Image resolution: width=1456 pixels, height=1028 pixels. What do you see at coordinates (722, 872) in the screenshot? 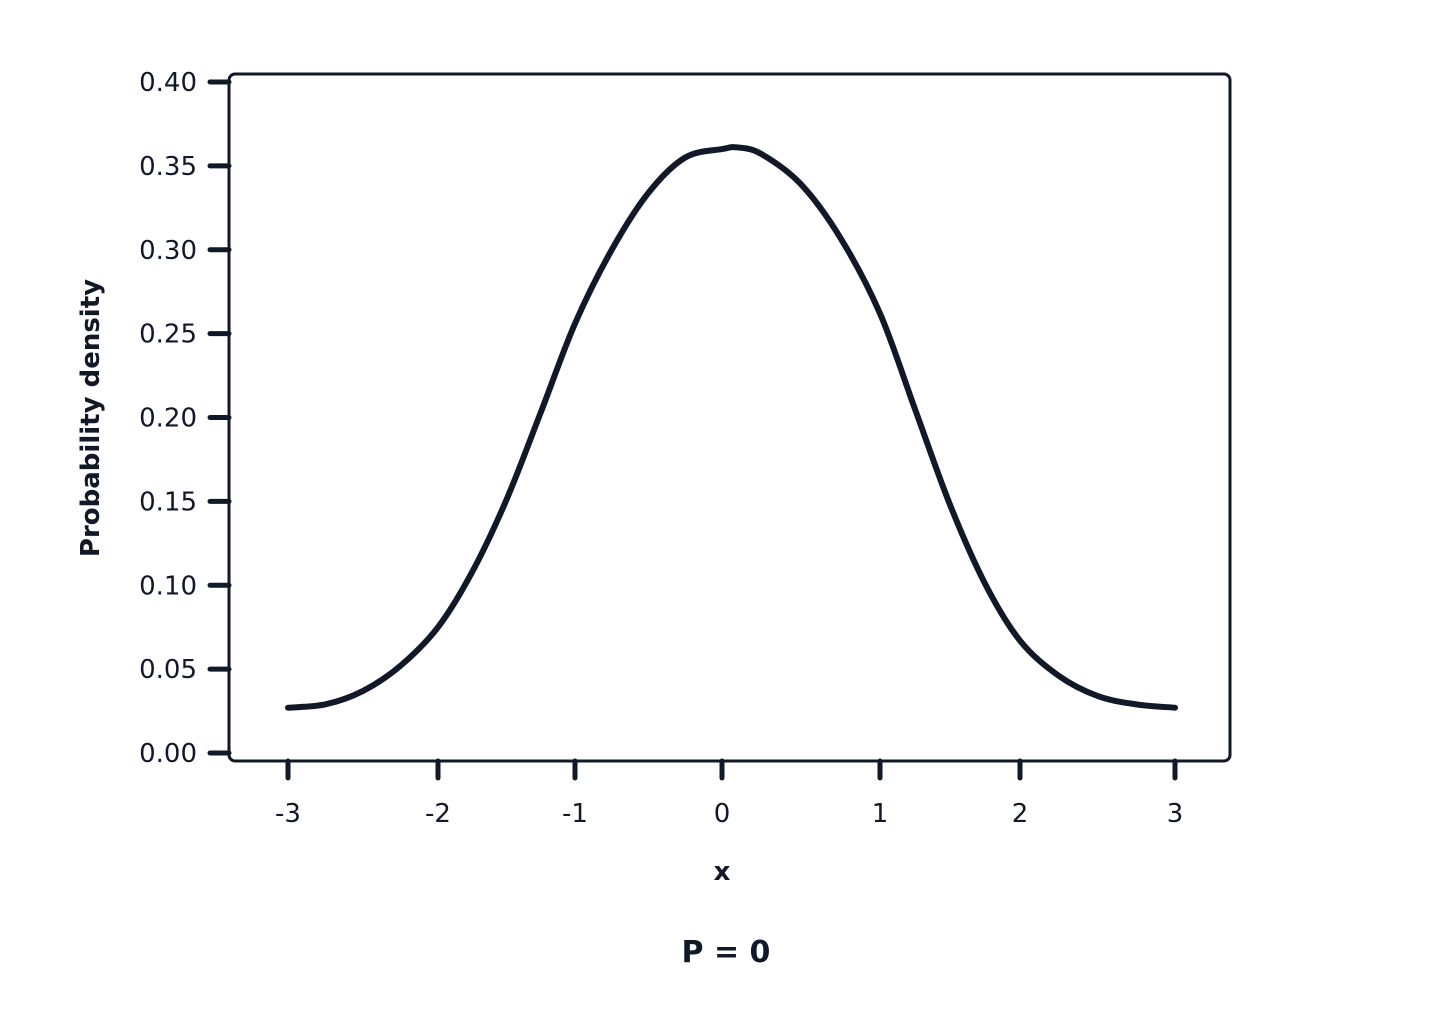
I see `x-axis-label: x` at bounding box center [722, 872].